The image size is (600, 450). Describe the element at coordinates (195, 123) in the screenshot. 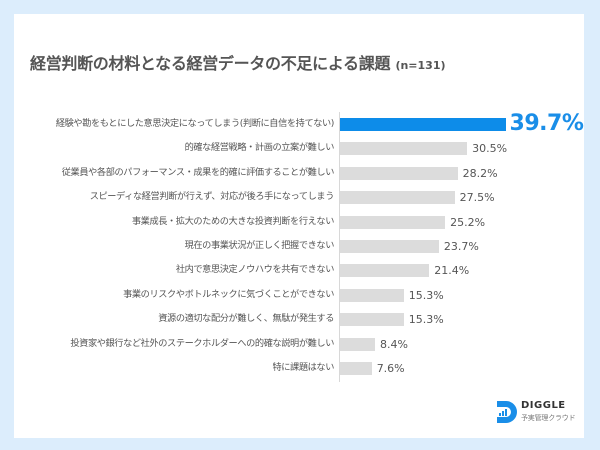

I see `category-label: 経験や勘をもとにした意思決定になってしまう(判断に自信を持てない)` at that location.